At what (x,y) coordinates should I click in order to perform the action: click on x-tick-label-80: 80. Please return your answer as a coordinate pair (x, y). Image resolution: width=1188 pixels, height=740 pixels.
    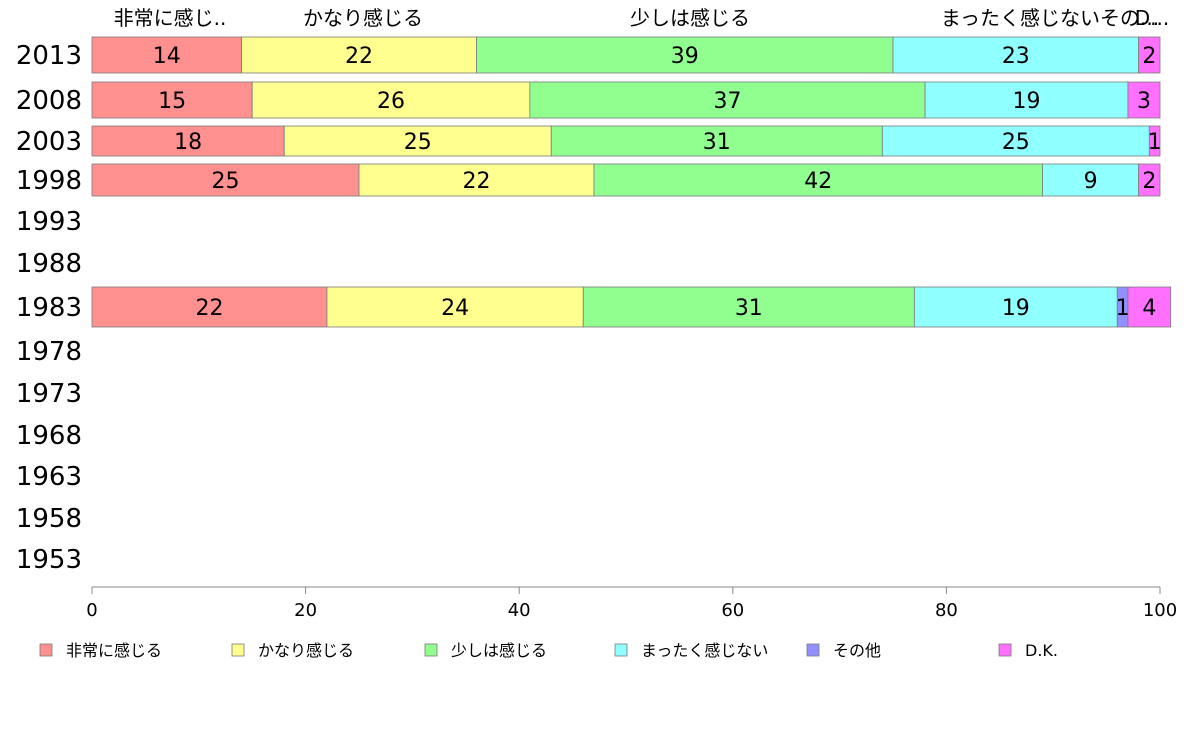
    Looking at the image, I should click on (946, 610).